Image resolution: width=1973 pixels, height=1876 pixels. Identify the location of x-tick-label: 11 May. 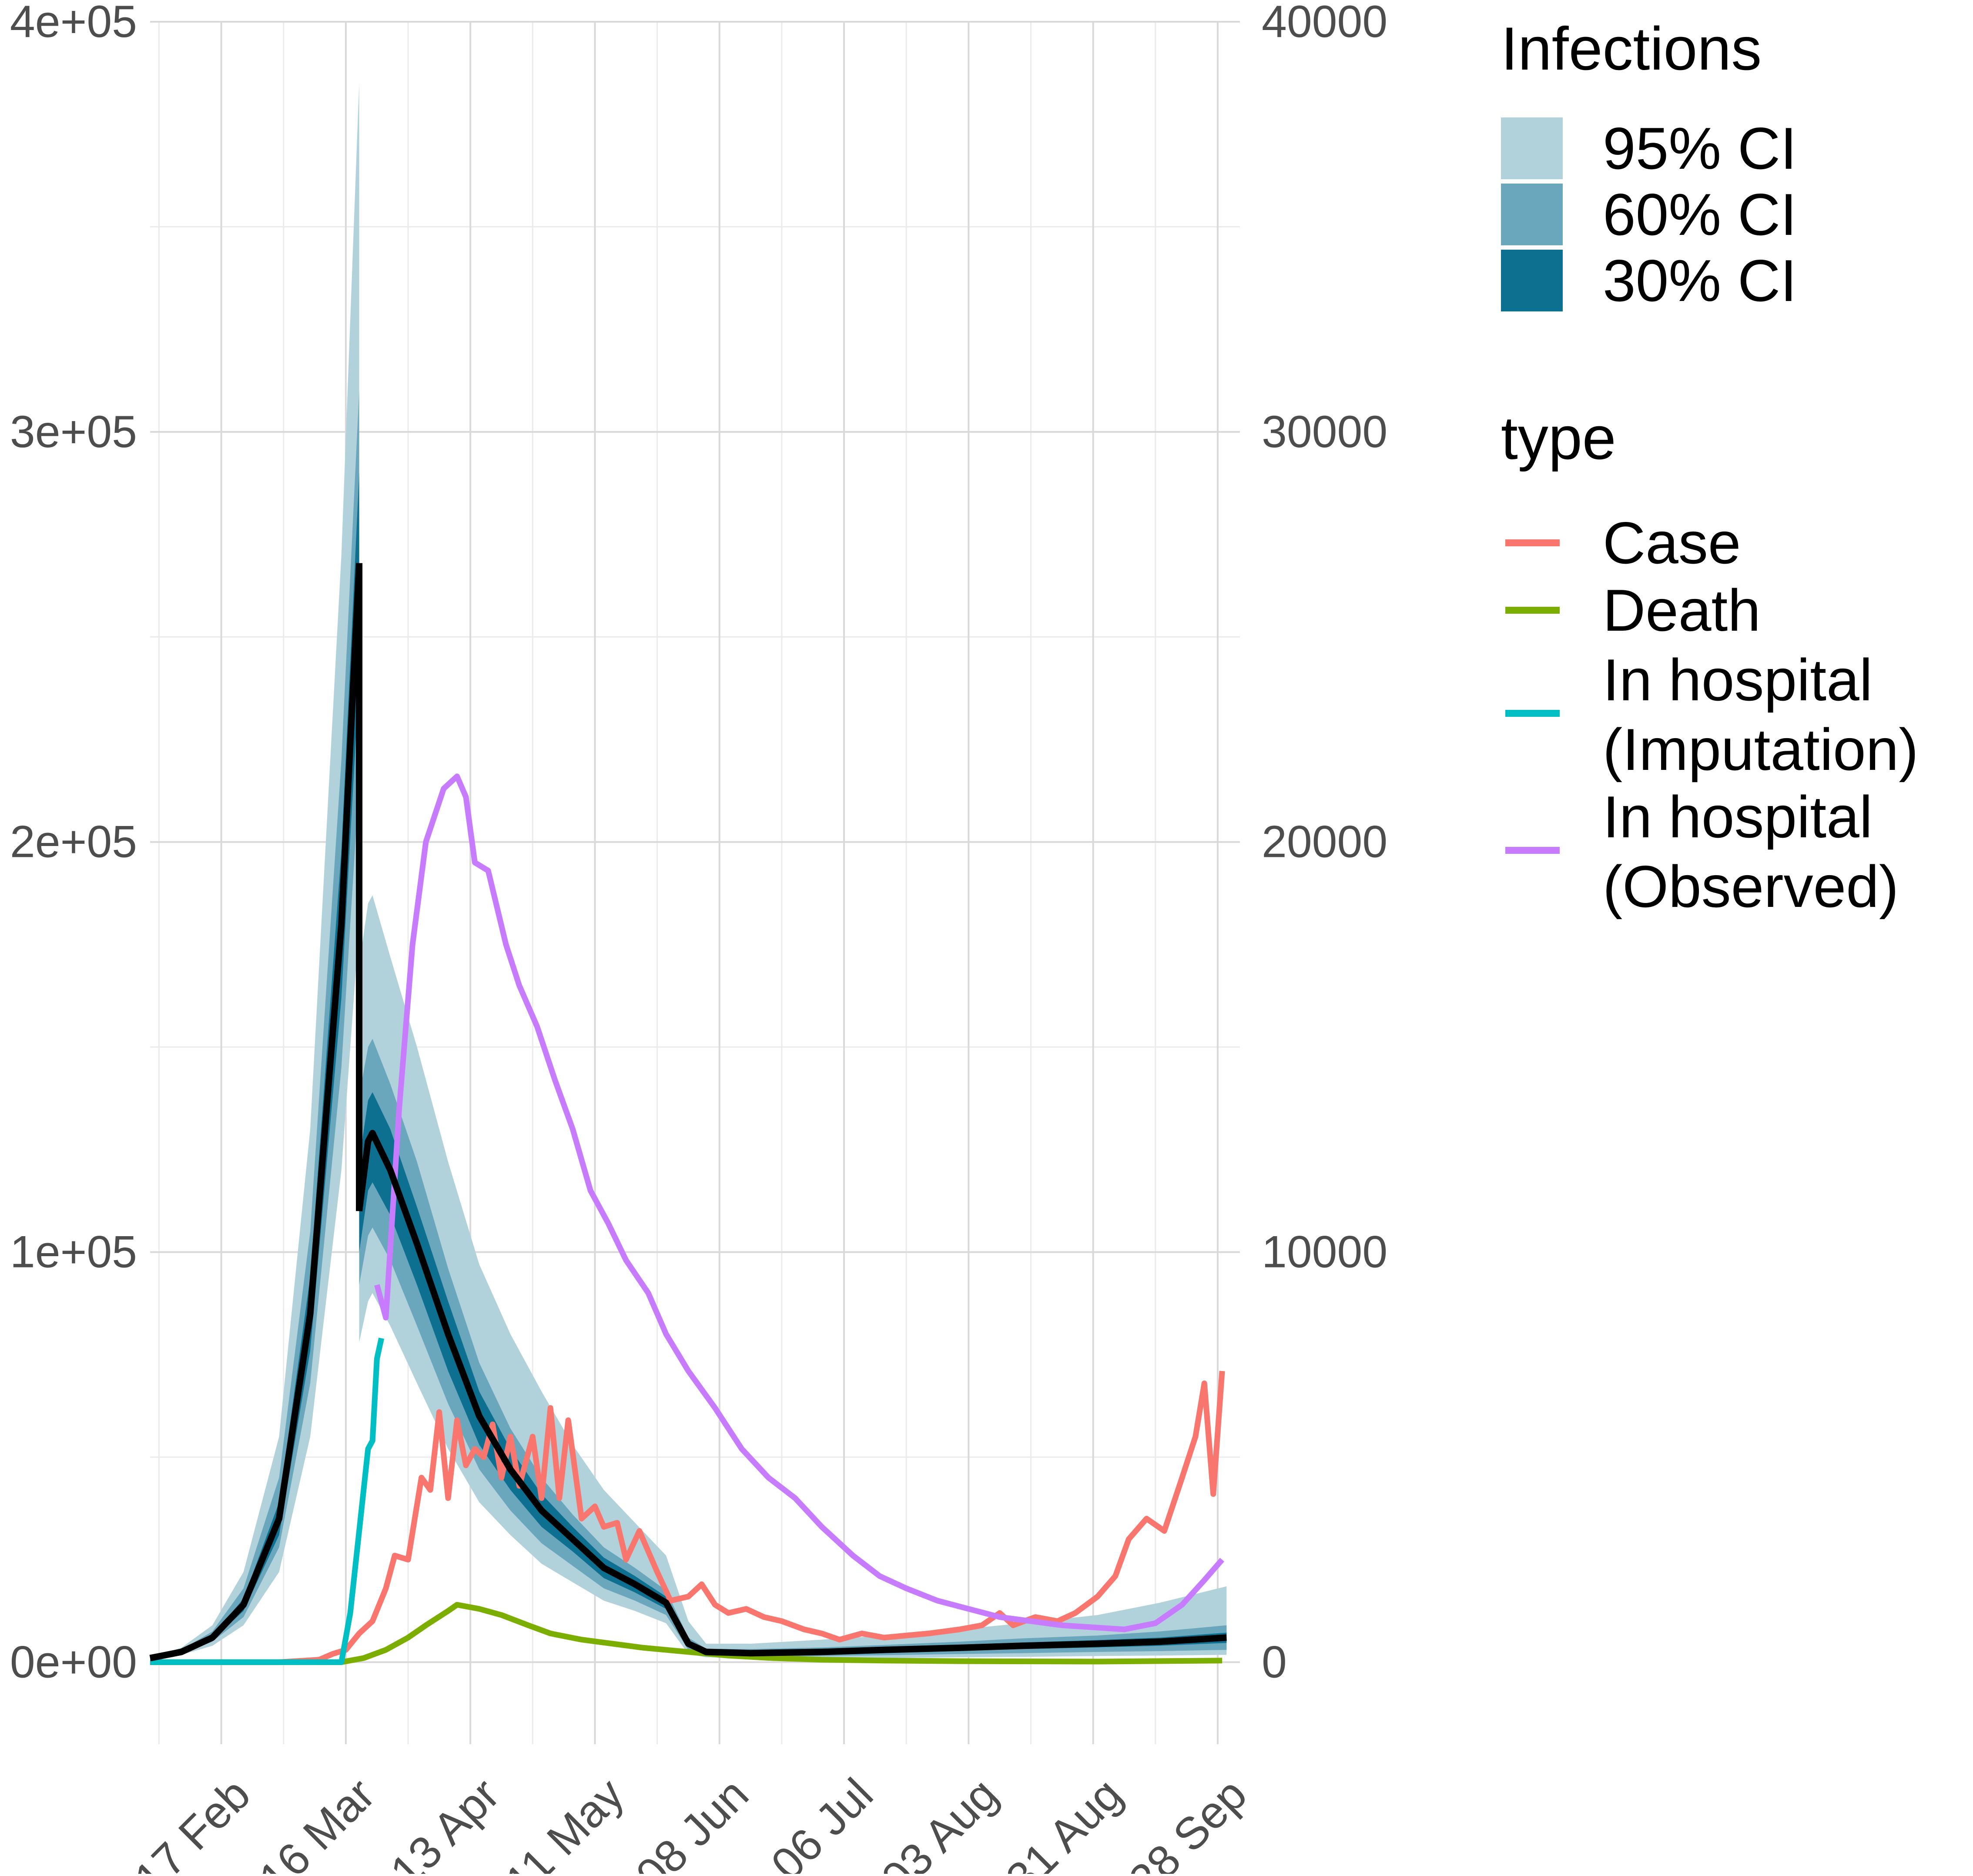
(565, 1821).